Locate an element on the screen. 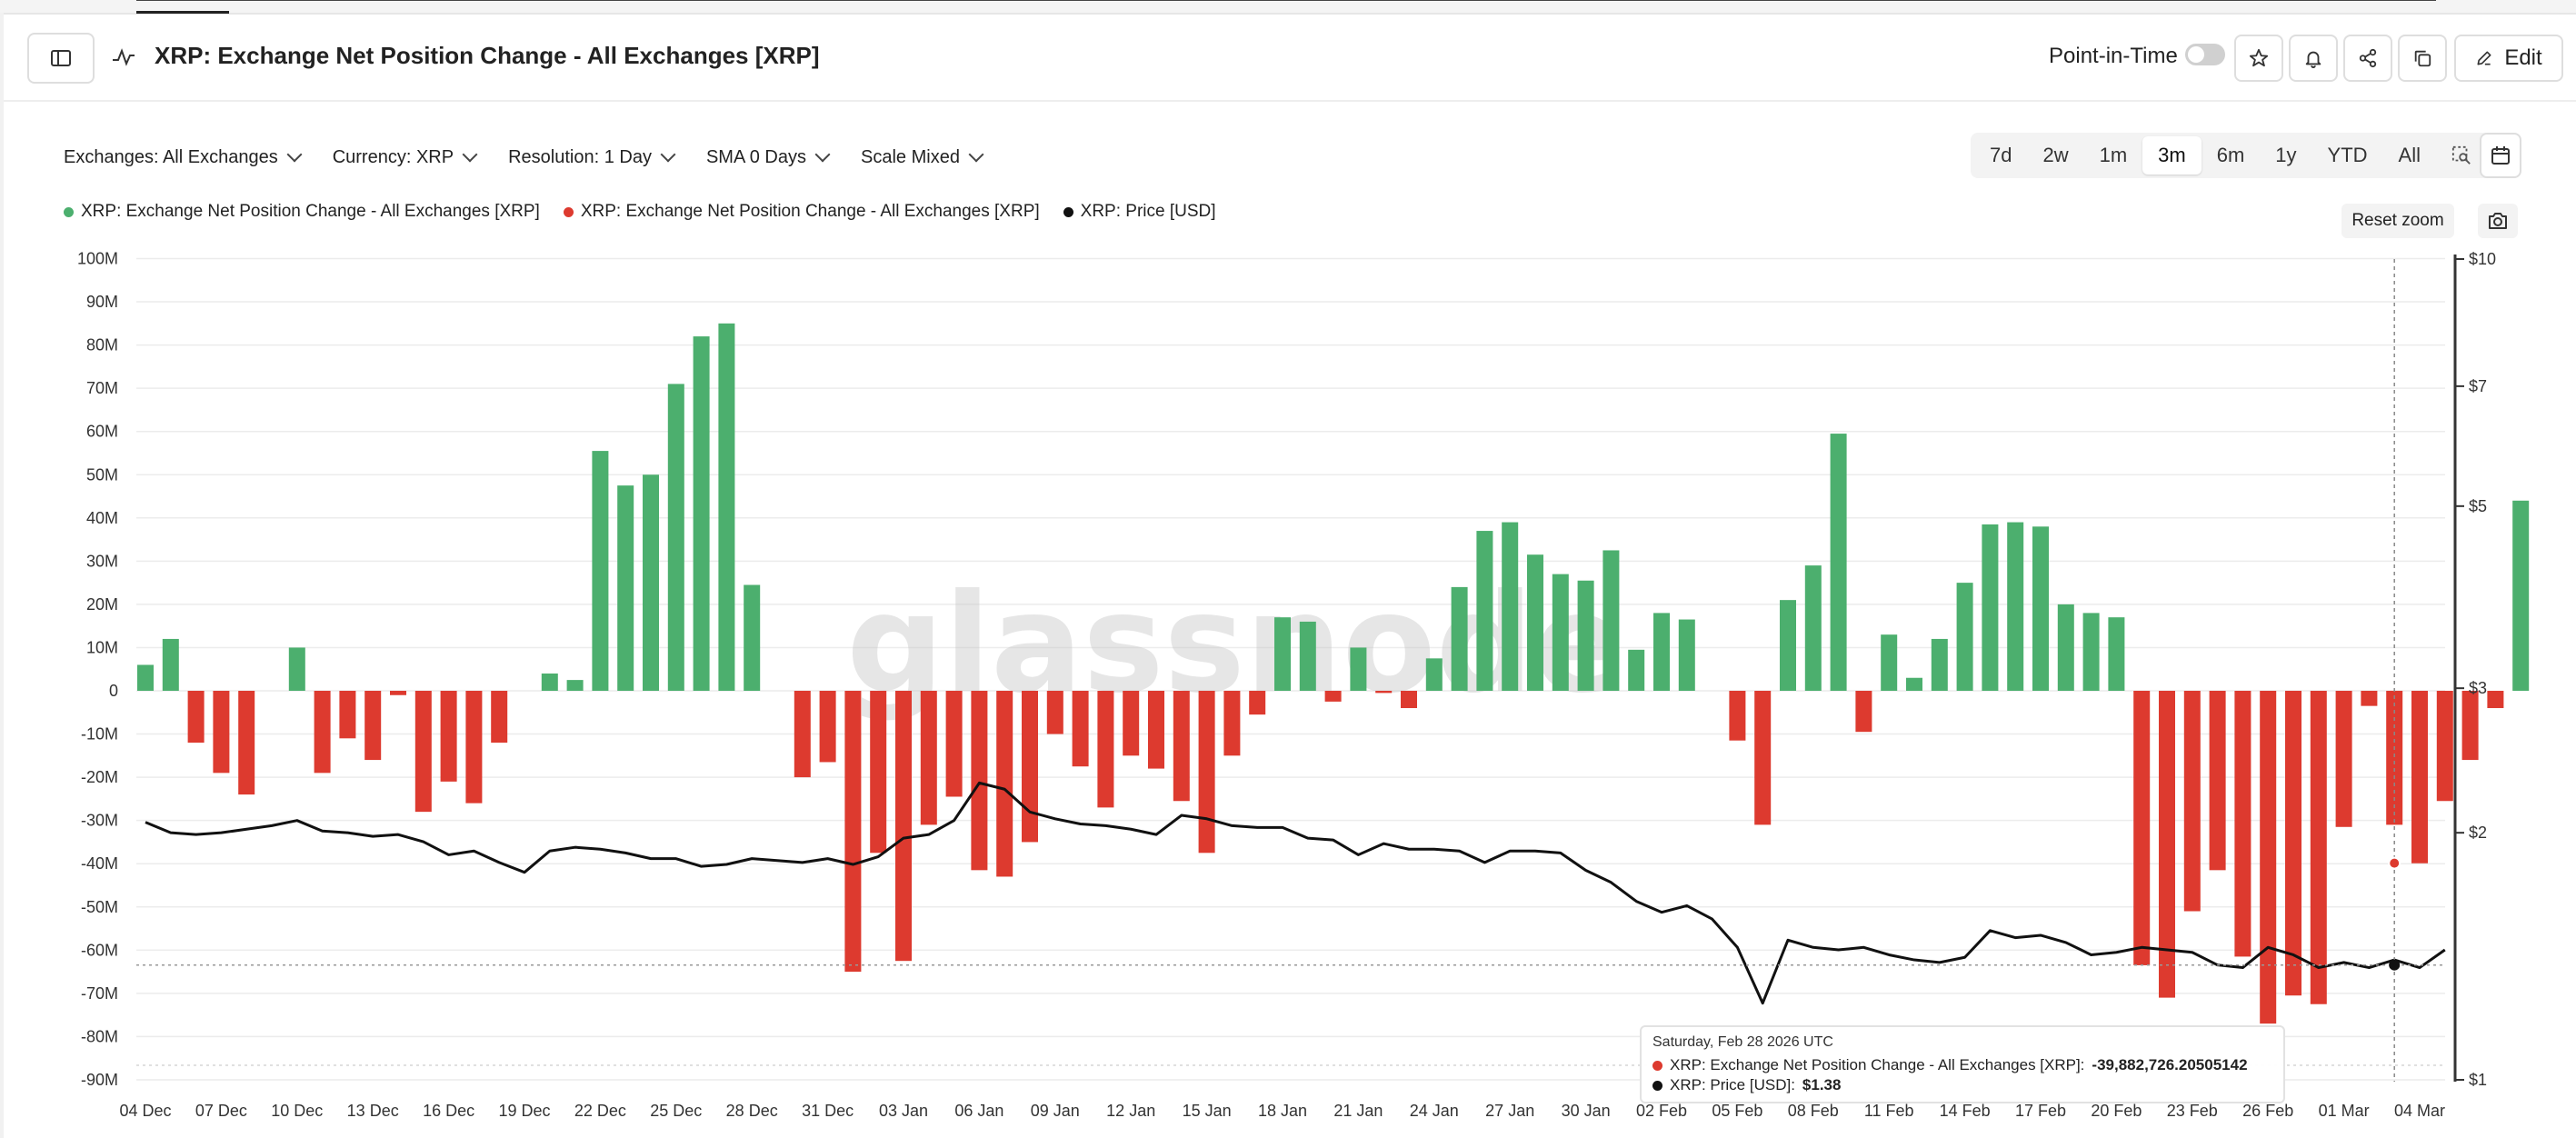 This screenshot has width=2576, height=1138. tooltip-row-price: XRP: Price [USD]: $1.38 is located at coordinates (1962, 1085).